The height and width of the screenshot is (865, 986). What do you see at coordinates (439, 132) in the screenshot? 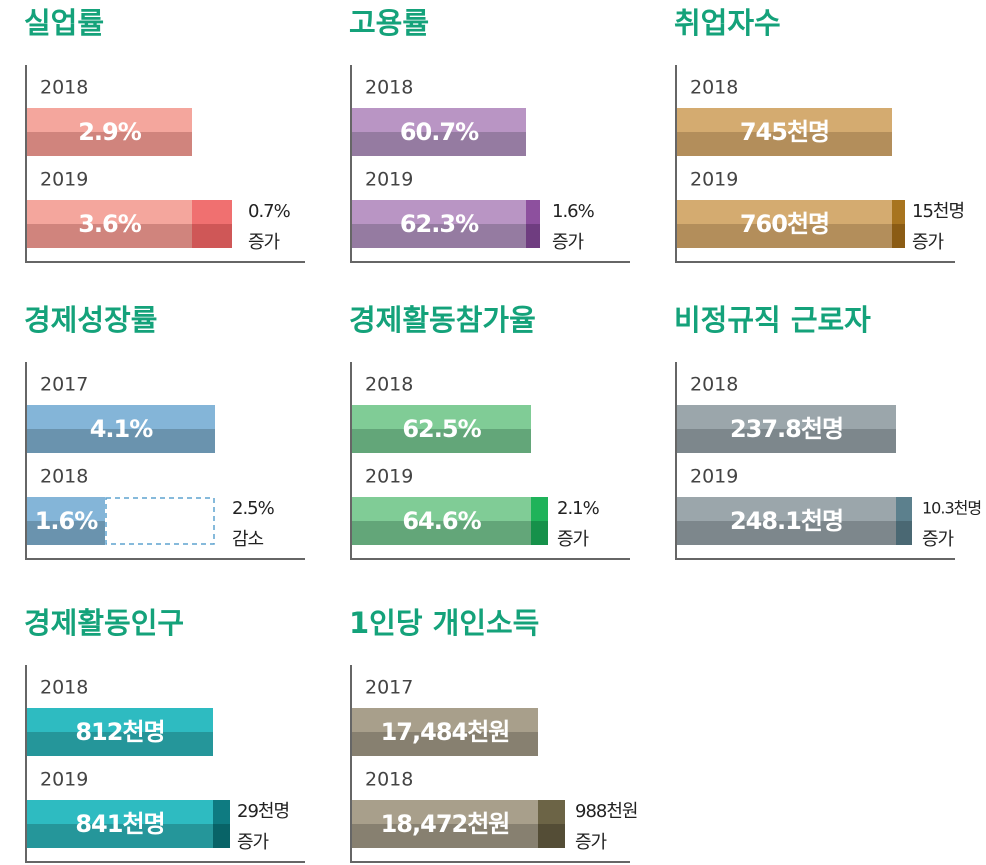
I see `value-label: 60.7%` at bounding box center [439, 132].